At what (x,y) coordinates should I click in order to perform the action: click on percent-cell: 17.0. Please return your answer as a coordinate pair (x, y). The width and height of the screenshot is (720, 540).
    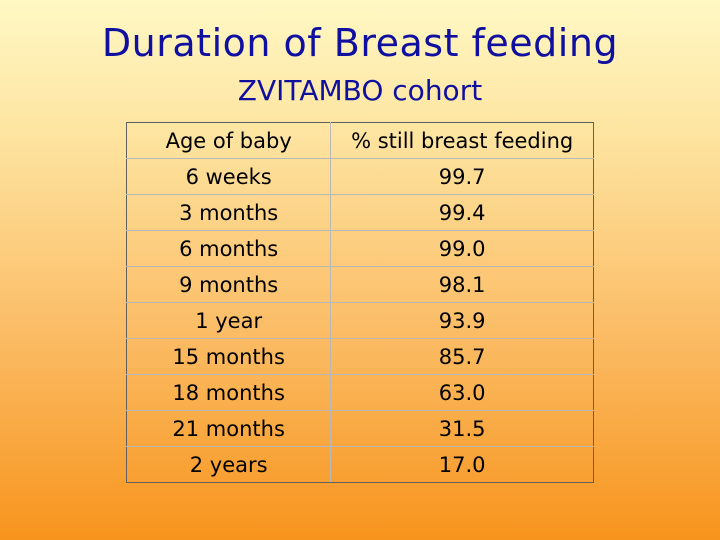
    Looking at the image, I should click on (462, 464).